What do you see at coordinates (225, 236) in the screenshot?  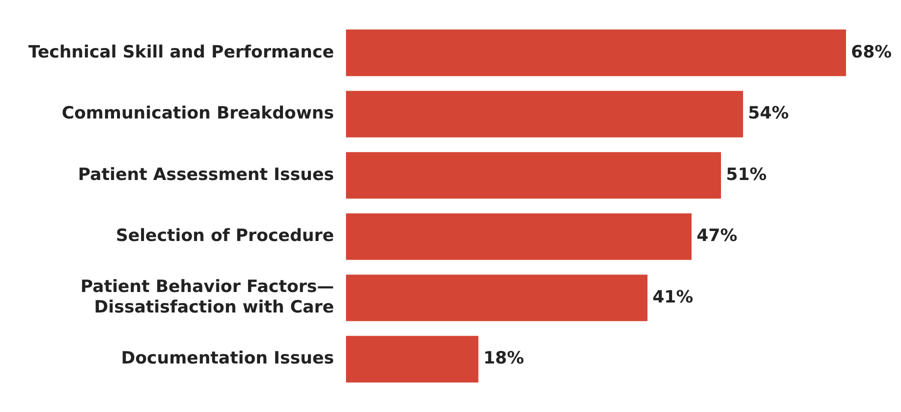 I see `y-tick-label: Selection of Procedure` at bounding box center [225, 236].